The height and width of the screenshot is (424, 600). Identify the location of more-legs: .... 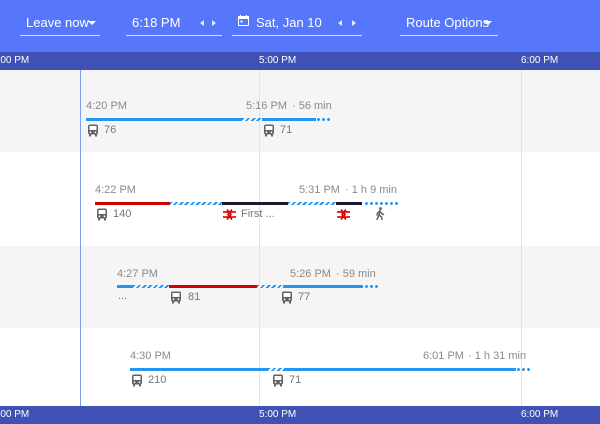
(123, 296).